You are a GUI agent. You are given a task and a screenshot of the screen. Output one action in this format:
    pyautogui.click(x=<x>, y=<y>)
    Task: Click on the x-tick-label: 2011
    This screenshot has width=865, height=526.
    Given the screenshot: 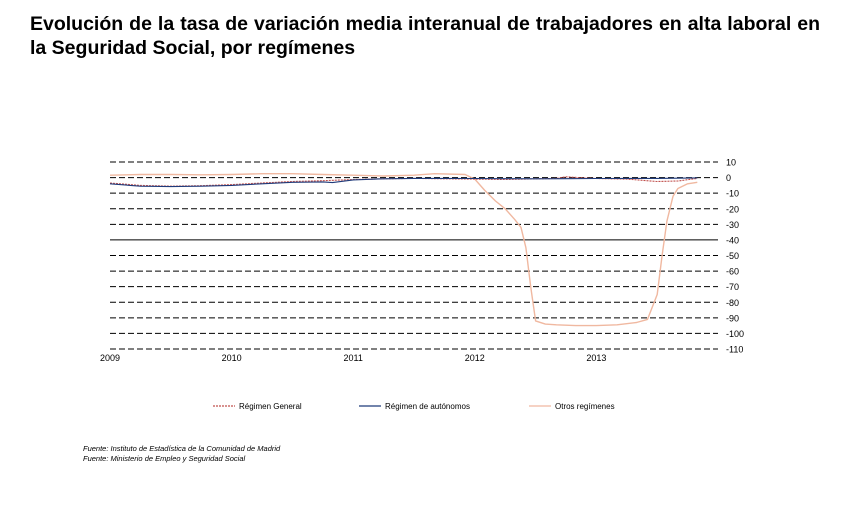 What is the action you would take?
    pyautogui.click(x=353, y=358)
    